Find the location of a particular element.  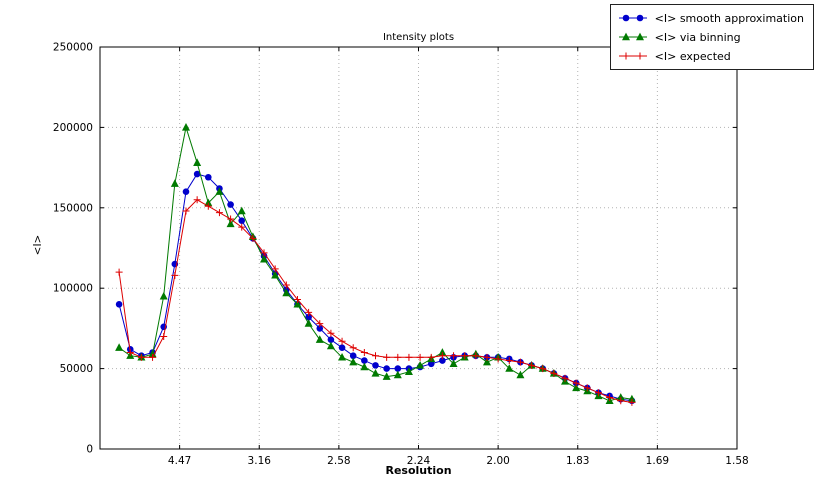

svg-text: 2.00 is located at coordinates (497, 461).